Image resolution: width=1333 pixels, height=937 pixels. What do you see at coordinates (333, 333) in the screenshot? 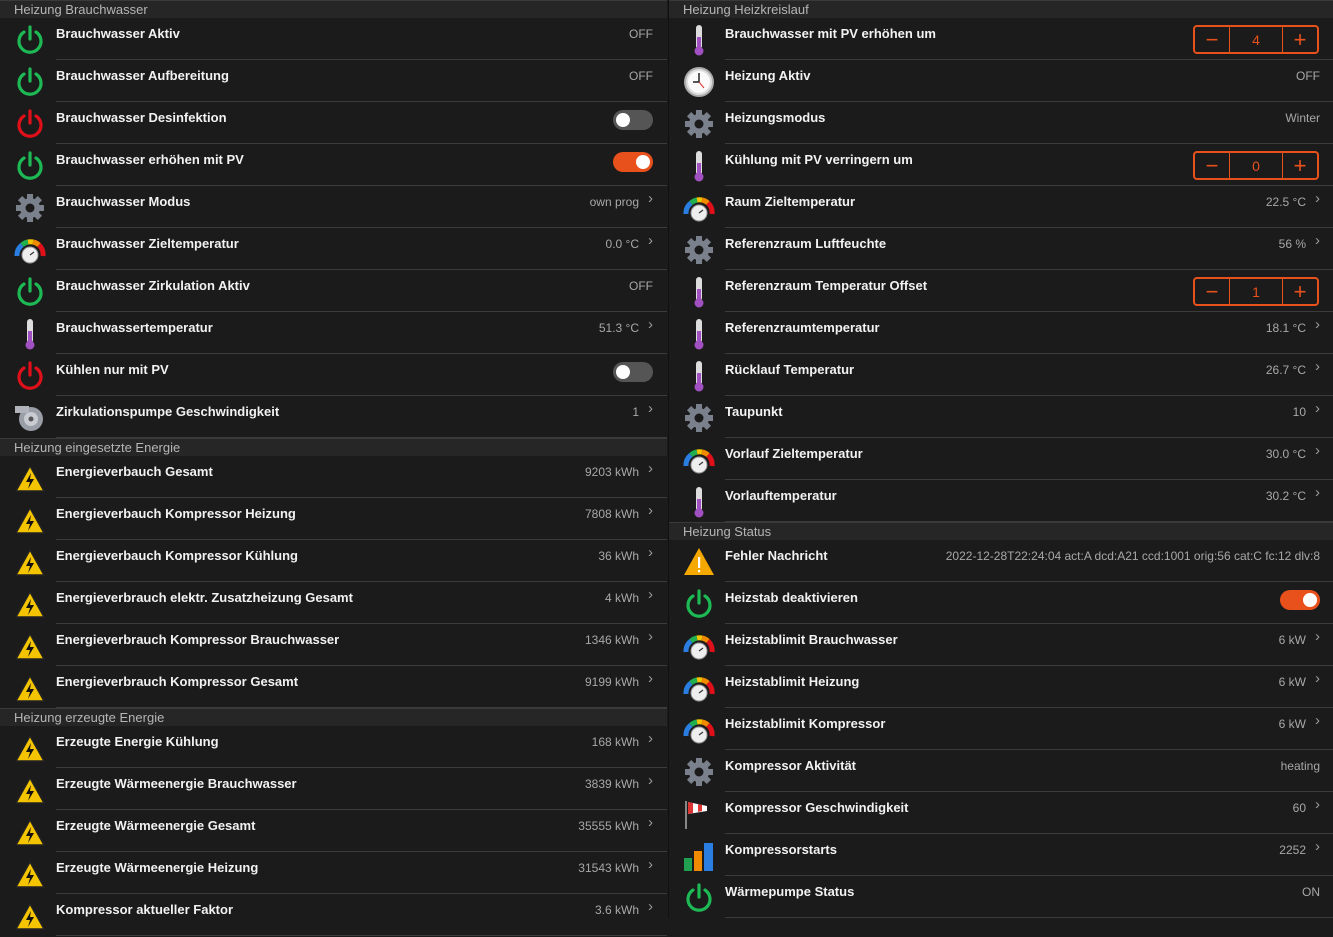
I see `list-item: Brauchwassertemperatur 51.3 °C ›` at bounding box center [333, 333].